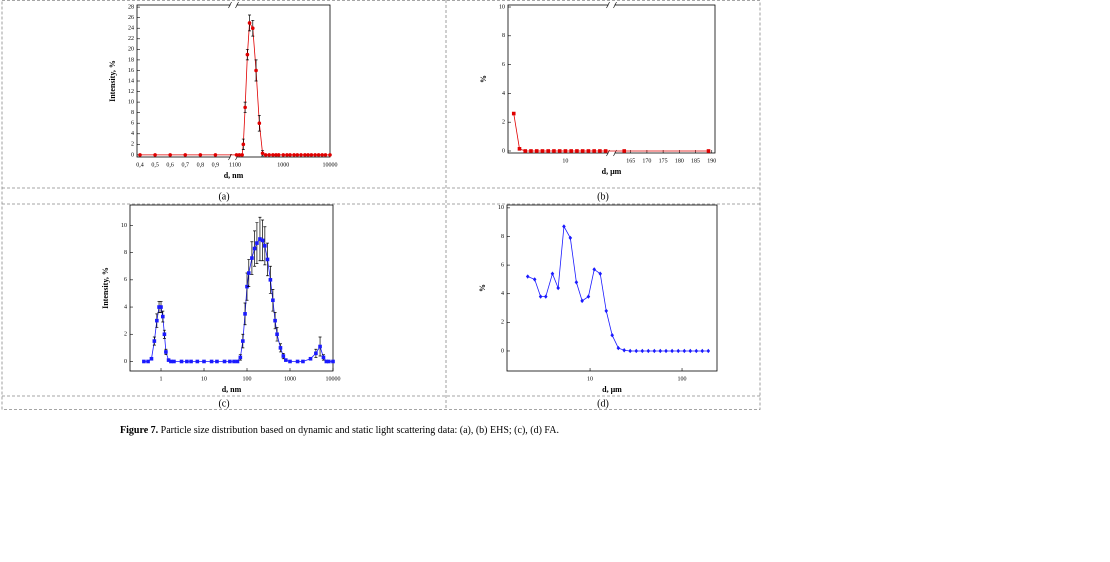  I want to click on y-tick-label: 14, so click(131, 81).